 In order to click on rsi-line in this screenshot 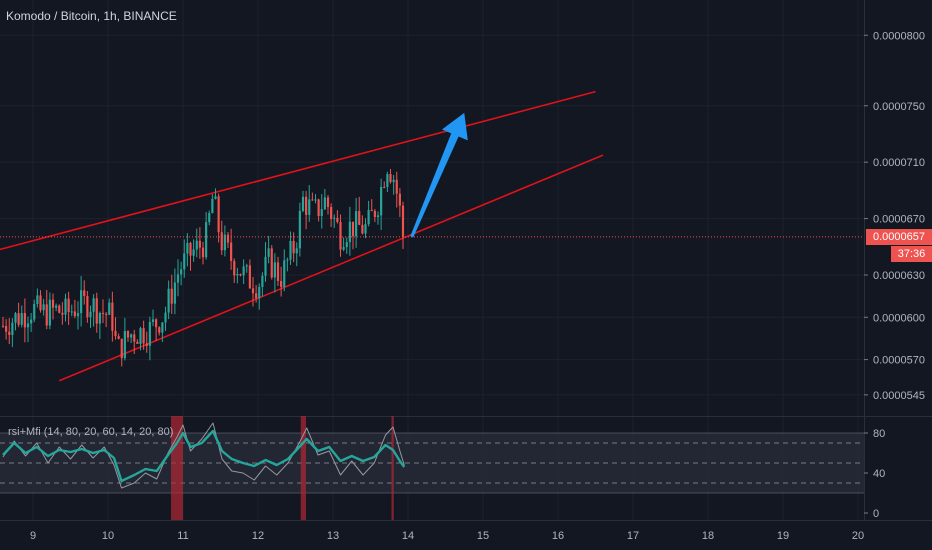, I will do `click(204, 456)`.